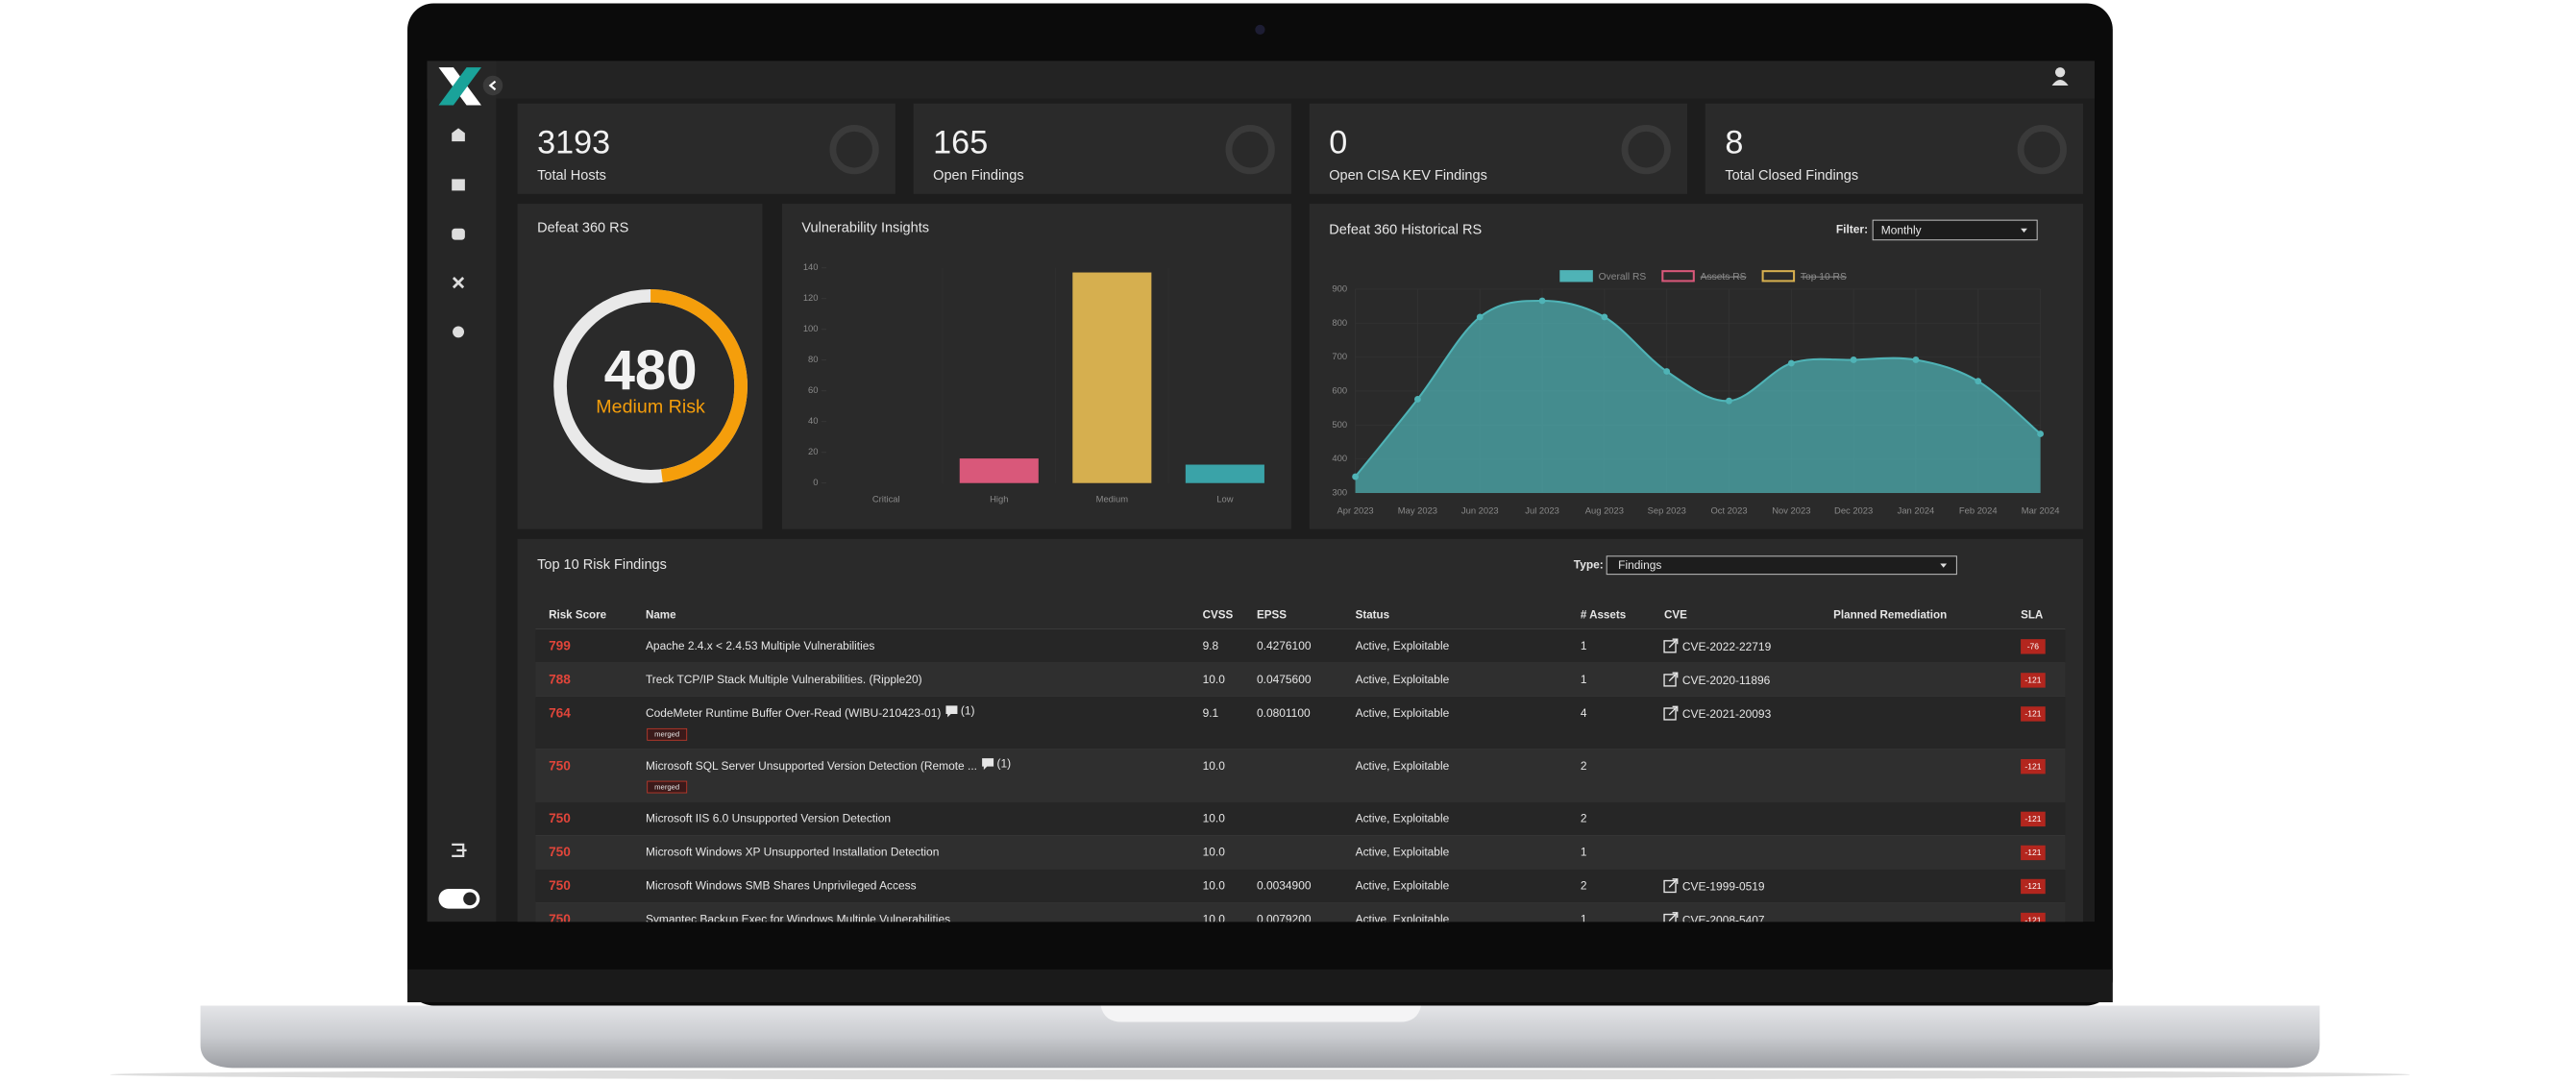 This screenshot has height=1082, width=2576. Describe the element at coordinates (2024, 231) in the screenshot. I see `dropdown-caret` at that location.